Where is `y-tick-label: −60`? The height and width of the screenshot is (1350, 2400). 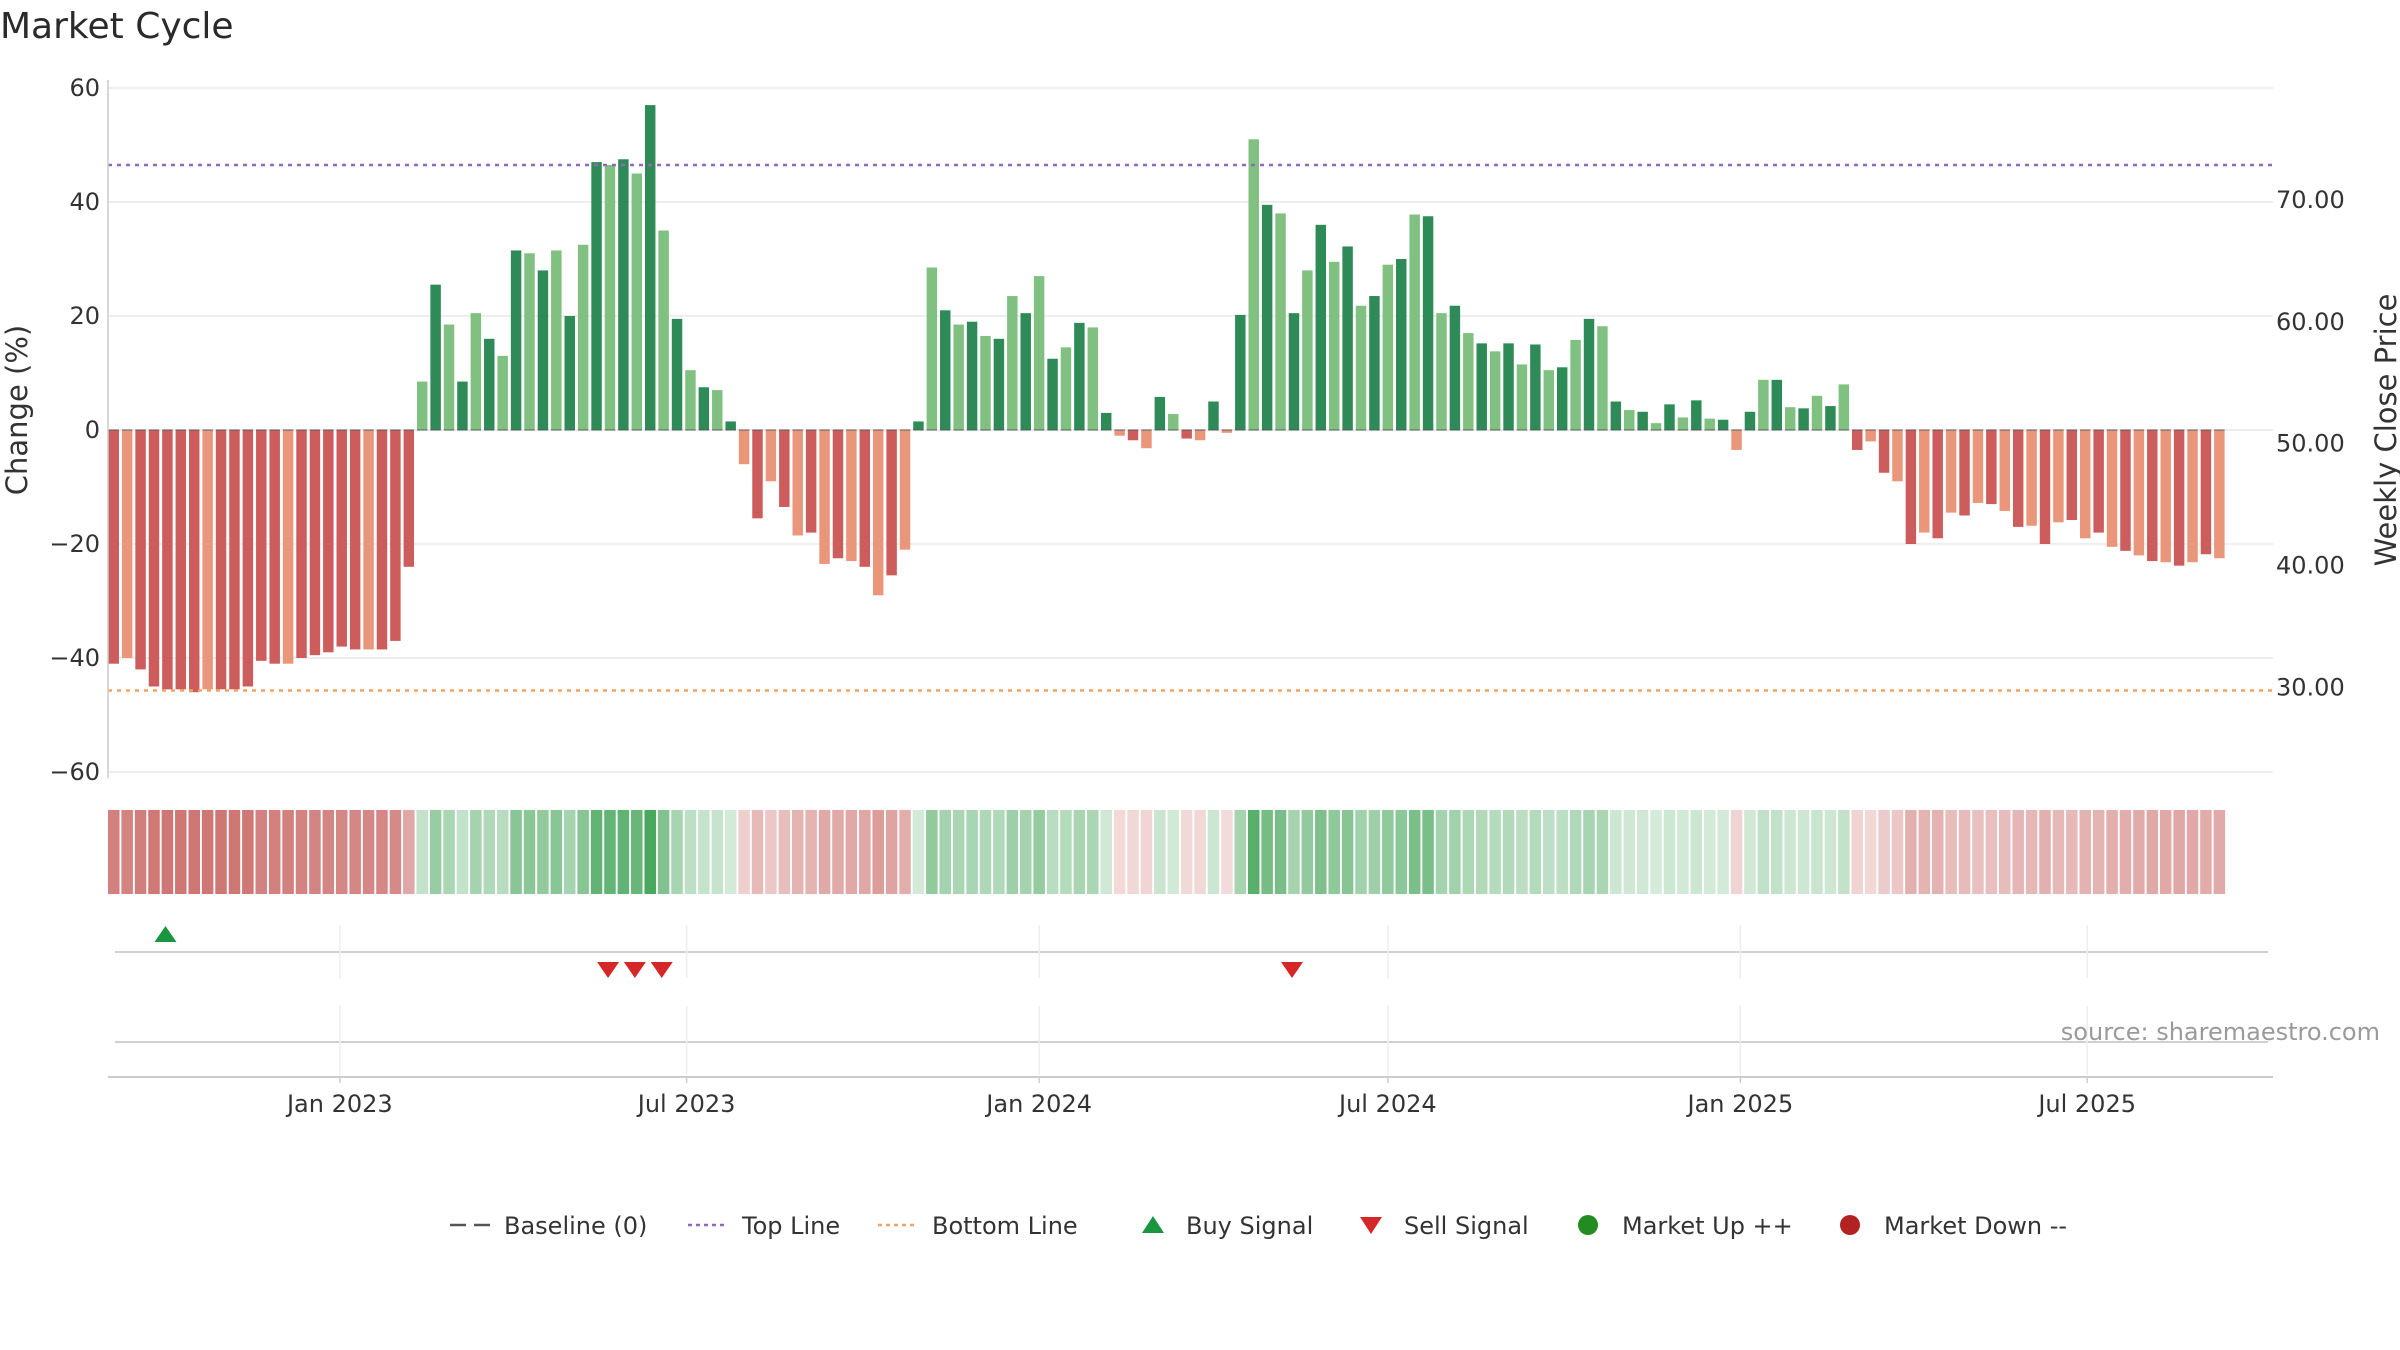
y-tick-label: −60 is located at coordinates (74, 772).